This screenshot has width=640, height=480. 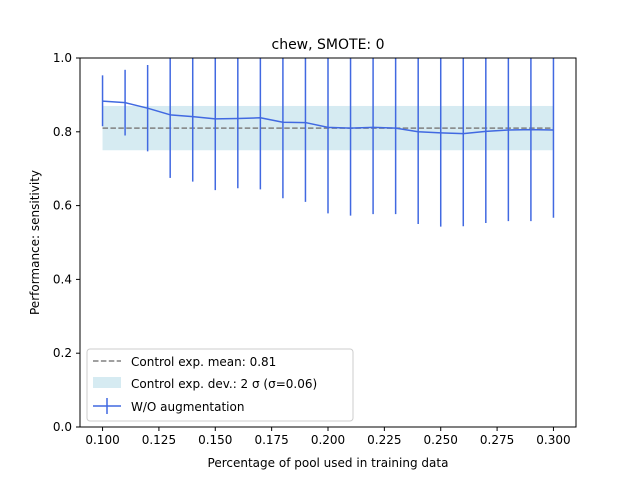 I want to click on legend-mean-label: Control exp. mean: 0.81, so click(x=203, y=362).